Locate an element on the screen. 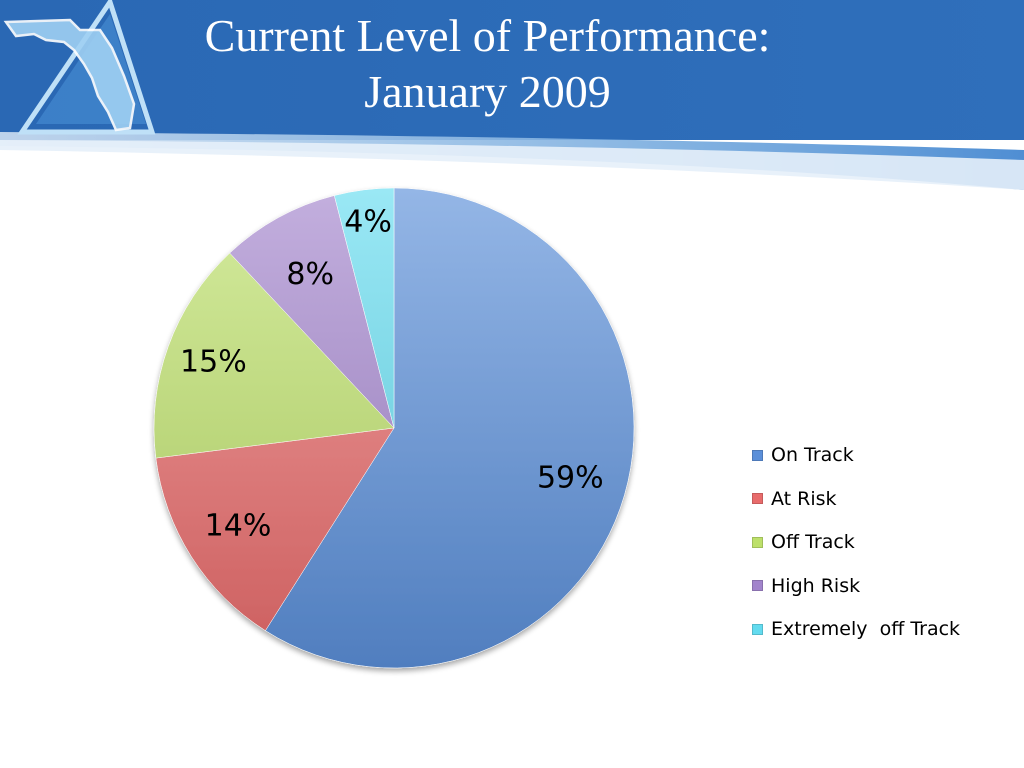  legend-item: At Risk is located at coordinates (856, 499).